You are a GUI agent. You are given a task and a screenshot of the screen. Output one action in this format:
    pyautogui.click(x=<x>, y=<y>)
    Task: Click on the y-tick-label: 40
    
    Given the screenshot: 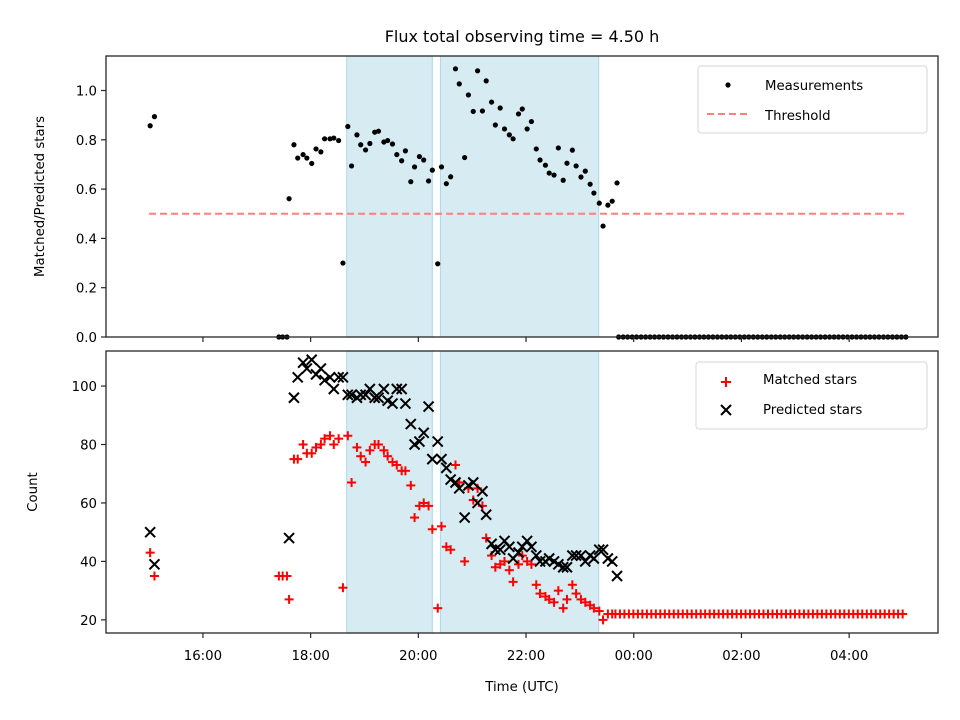 What is the action you would take?
    pyautogui.click(x=88, y=562)
    